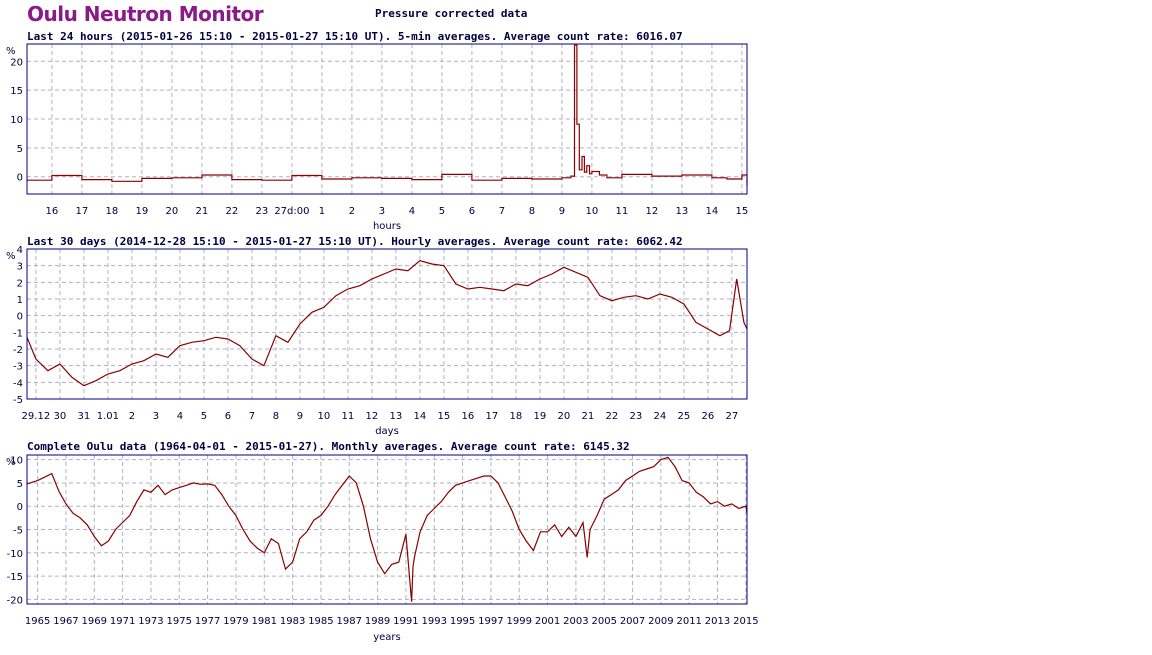 This screenshot has width=1152, height=655. I want to click on plot-frame-24h, so click(387, 119).